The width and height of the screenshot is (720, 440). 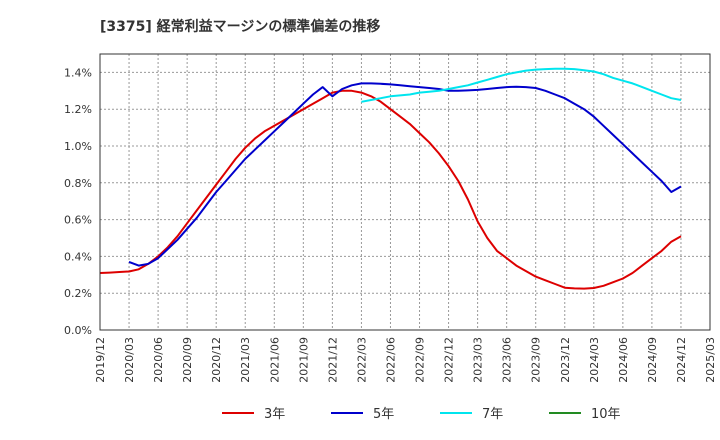 I want to click on x-tick-label: 2021/12, so click(x=332, y=360).